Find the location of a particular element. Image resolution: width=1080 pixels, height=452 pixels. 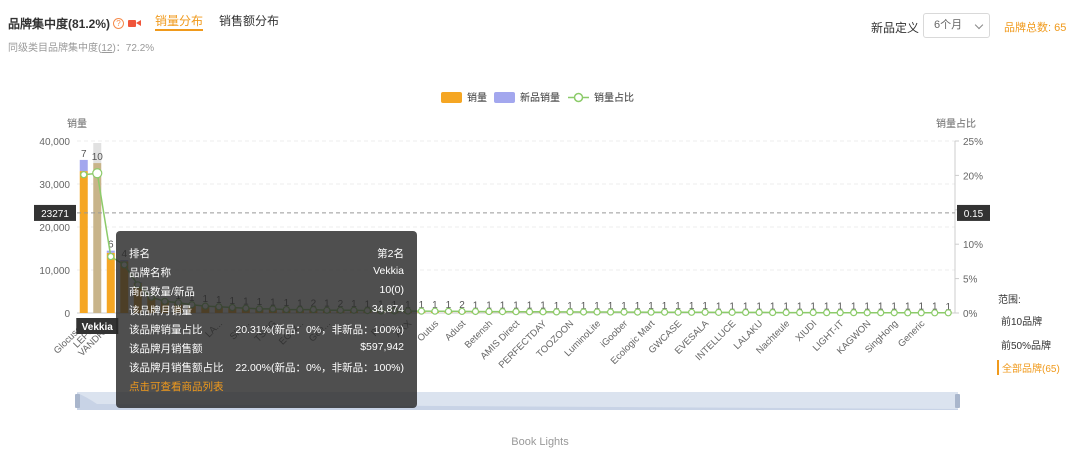

legend-label-new-sales: 新品销量 is located at coordinates (540, 97).